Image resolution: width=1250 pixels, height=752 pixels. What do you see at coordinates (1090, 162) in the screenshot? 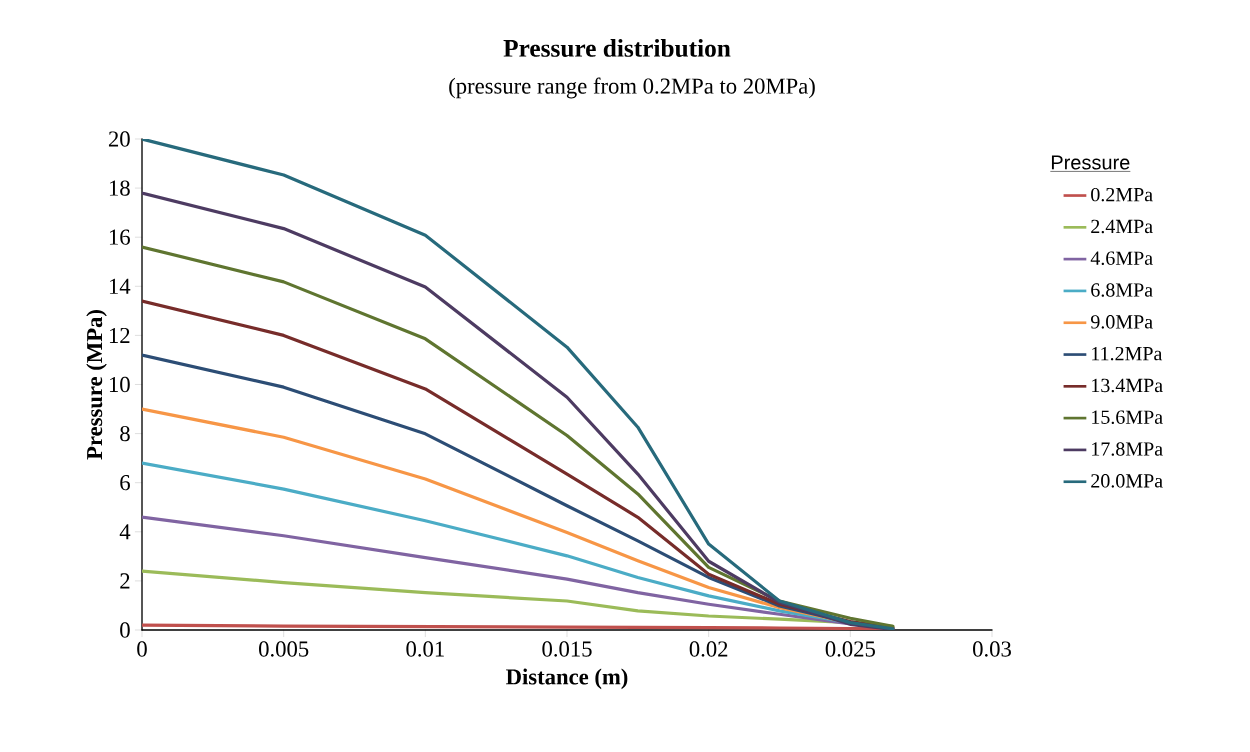
I see `legend-title: Pressure` at bounding box center [1090, 162].